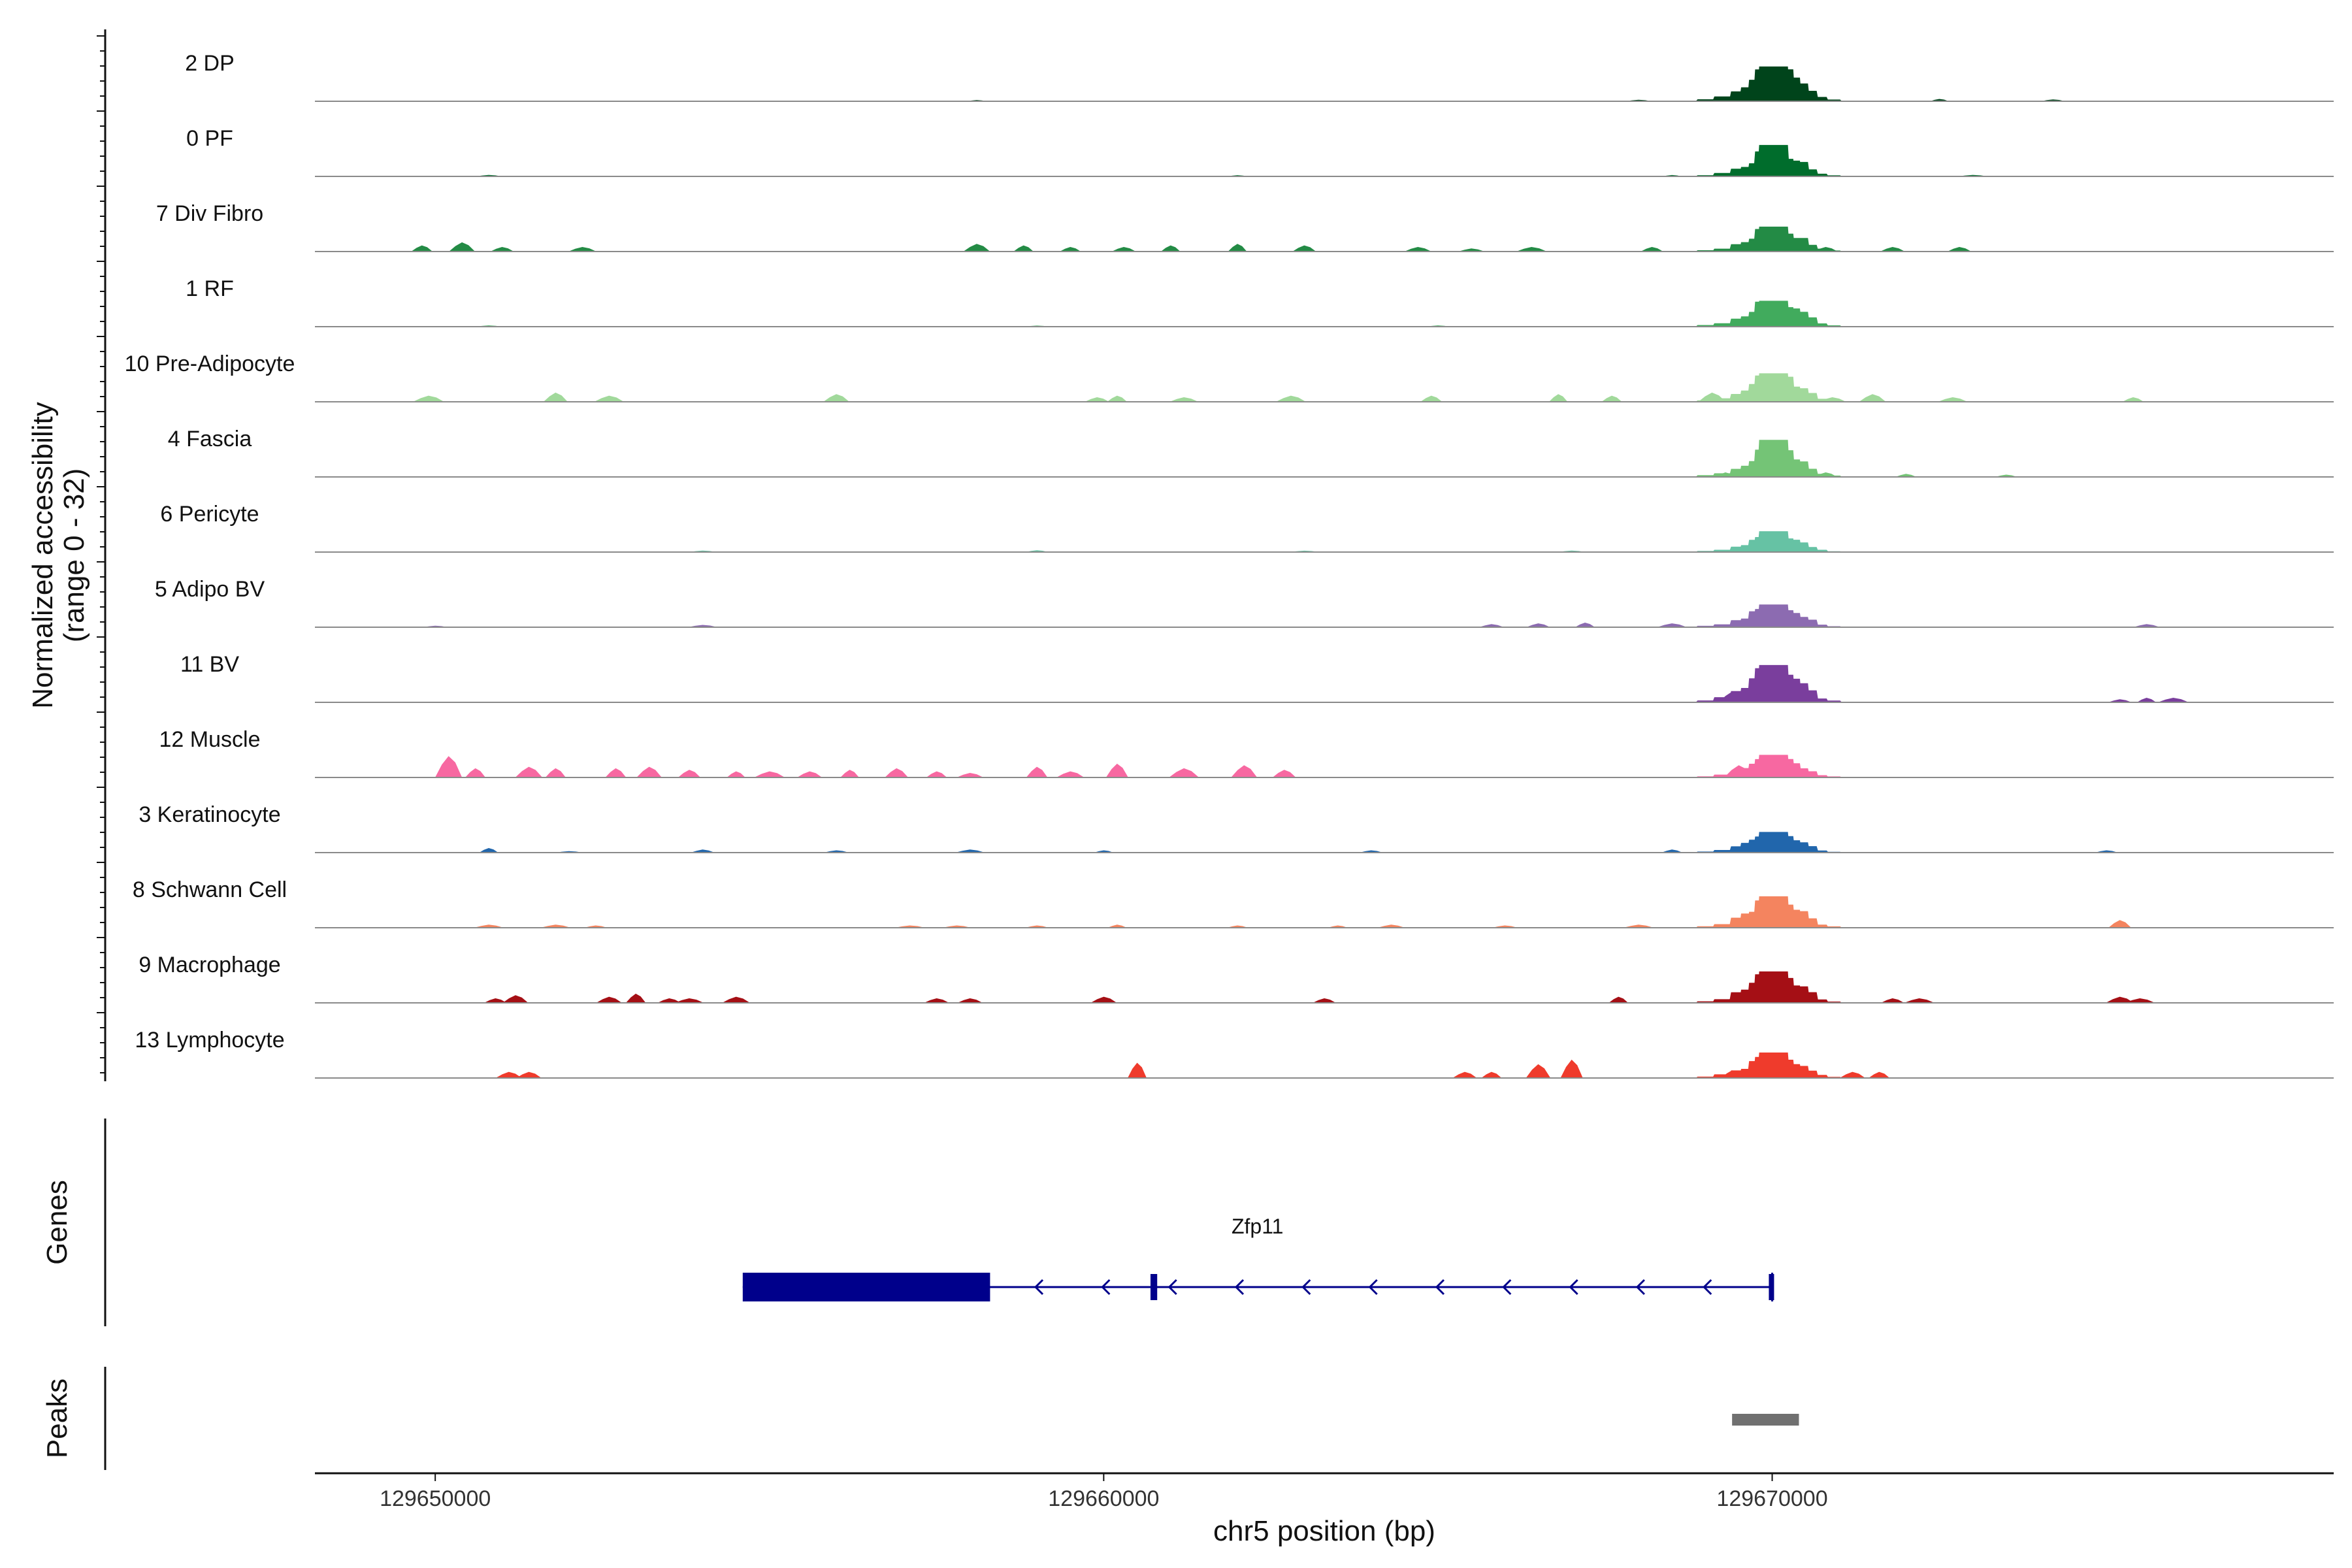 This screenshot has width=2352, height=1568. I want to click on track-label: 1 RF, so click(210, 288).